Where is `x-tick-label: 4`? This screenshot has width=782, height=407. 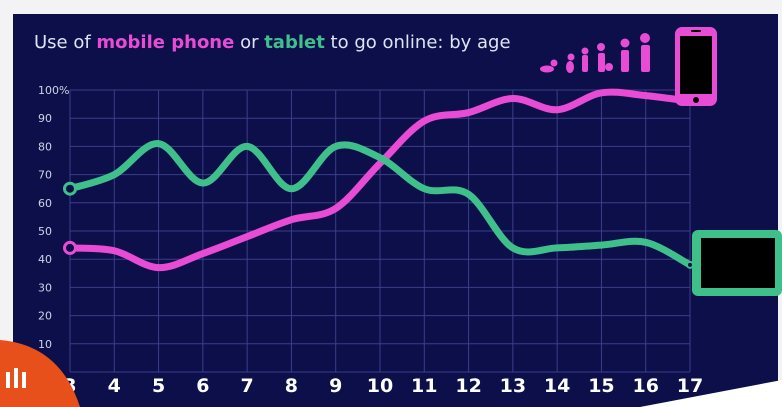 x-tick-label: 4 is located at coordinates (114, 386).